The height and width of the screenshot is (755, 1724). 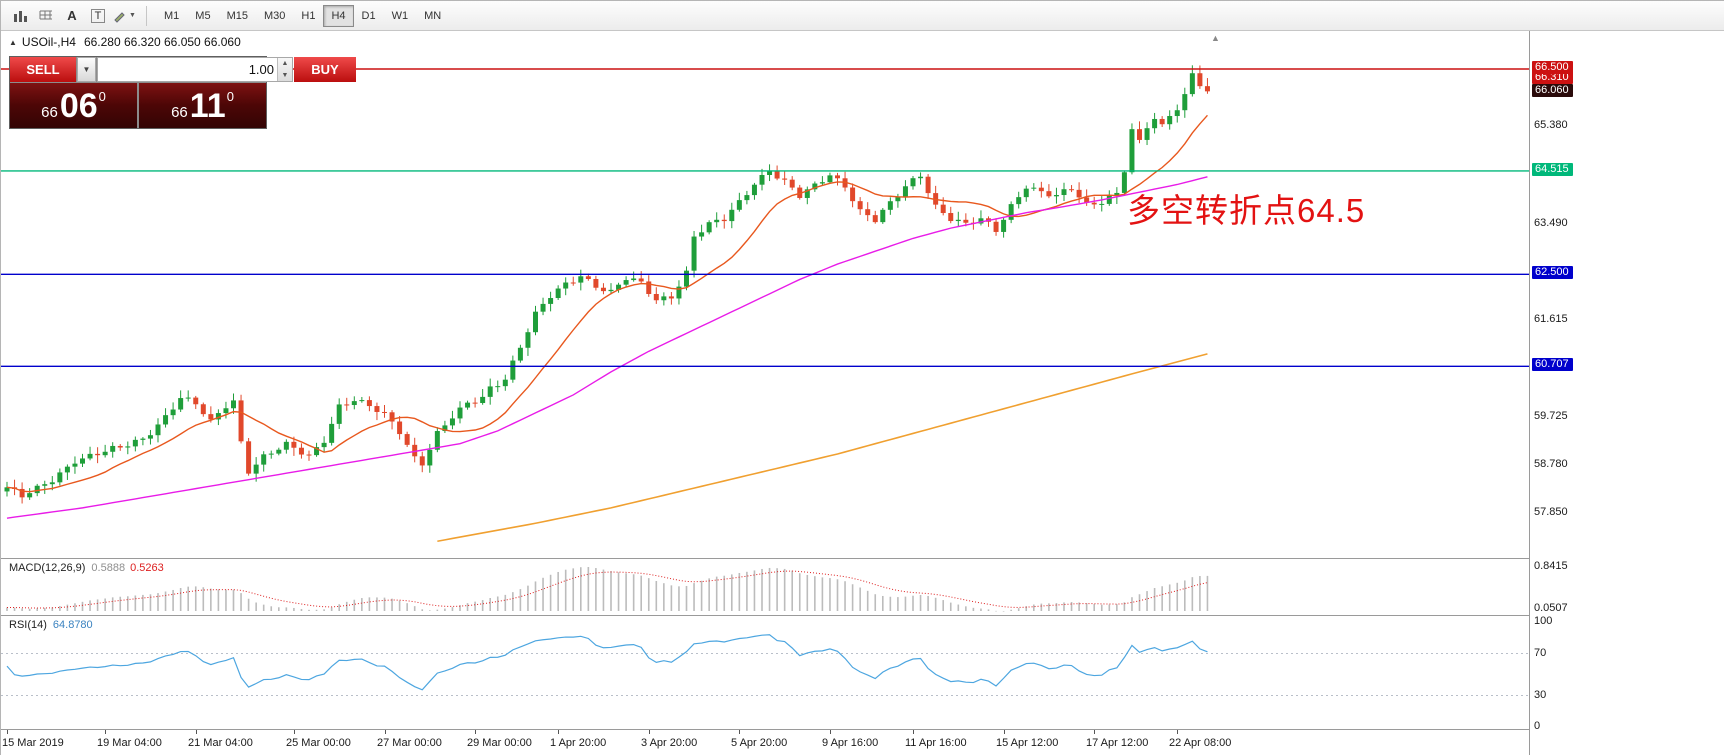 What do you see at coordinates (1540, 653) in the screenshot?
I see `axis-label: 70` at bounding box center [1540, 653].